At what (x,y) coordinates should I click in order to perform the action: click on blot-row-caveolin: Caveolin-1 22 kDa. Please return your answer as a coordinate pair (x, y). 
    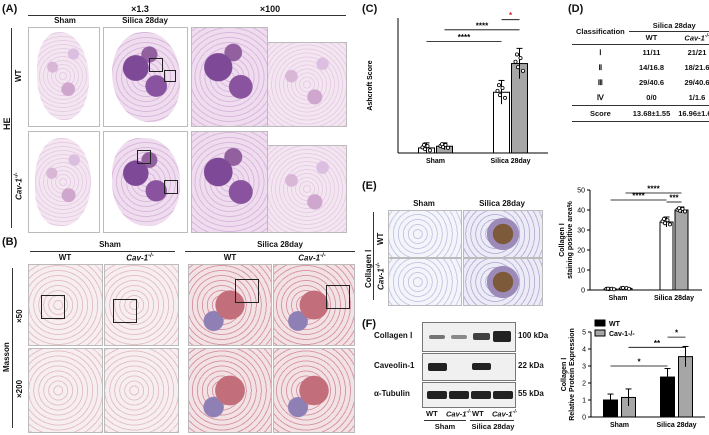
    Looking at the image, I should click on (462, 367).